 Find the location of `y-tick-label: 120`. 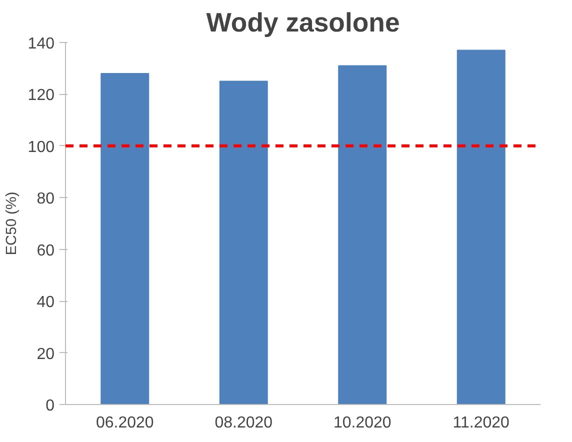

y-tick-label: 120 is located at coordinates (41, 95).